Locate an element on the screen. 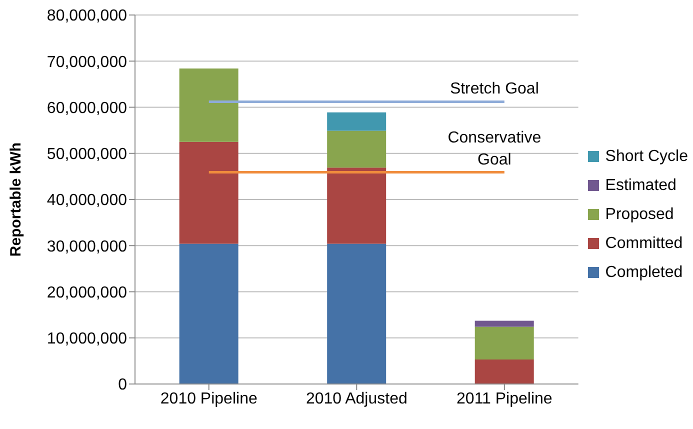 The image size is (693, 429). y-tick-label: 70,000,000 is located at coordinates (87, 62).